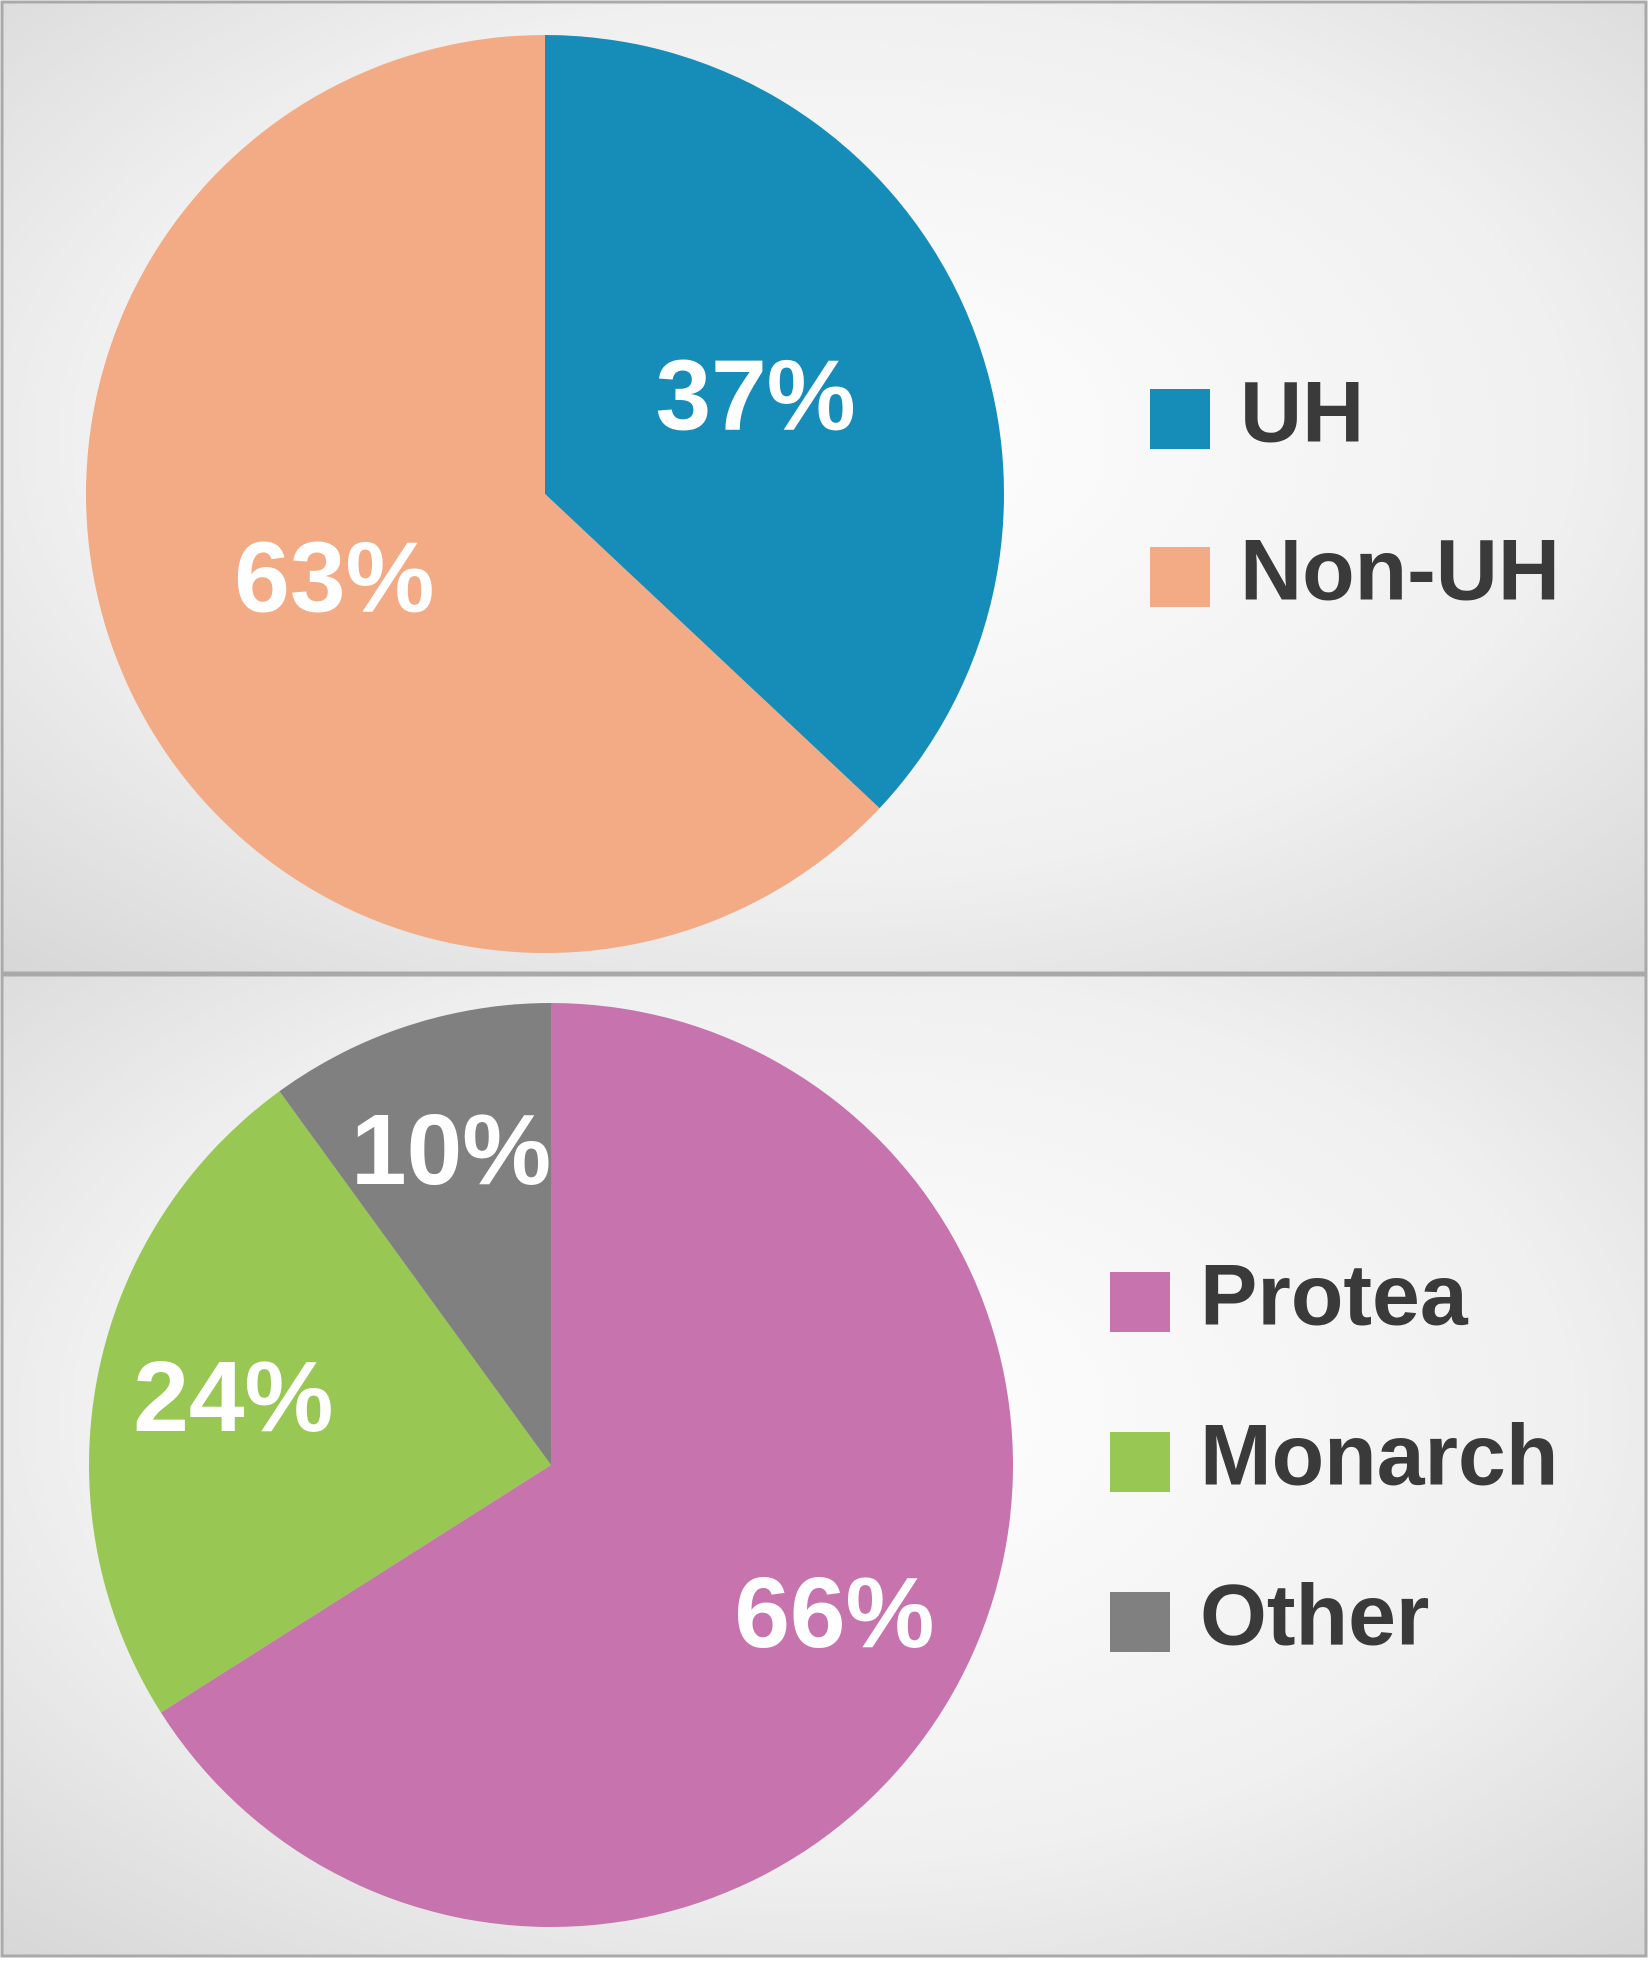  What do you see at coordinates (834, 1613) in the screenshot?
I see `data-label: 66%` at bounding box center [834, 1613].